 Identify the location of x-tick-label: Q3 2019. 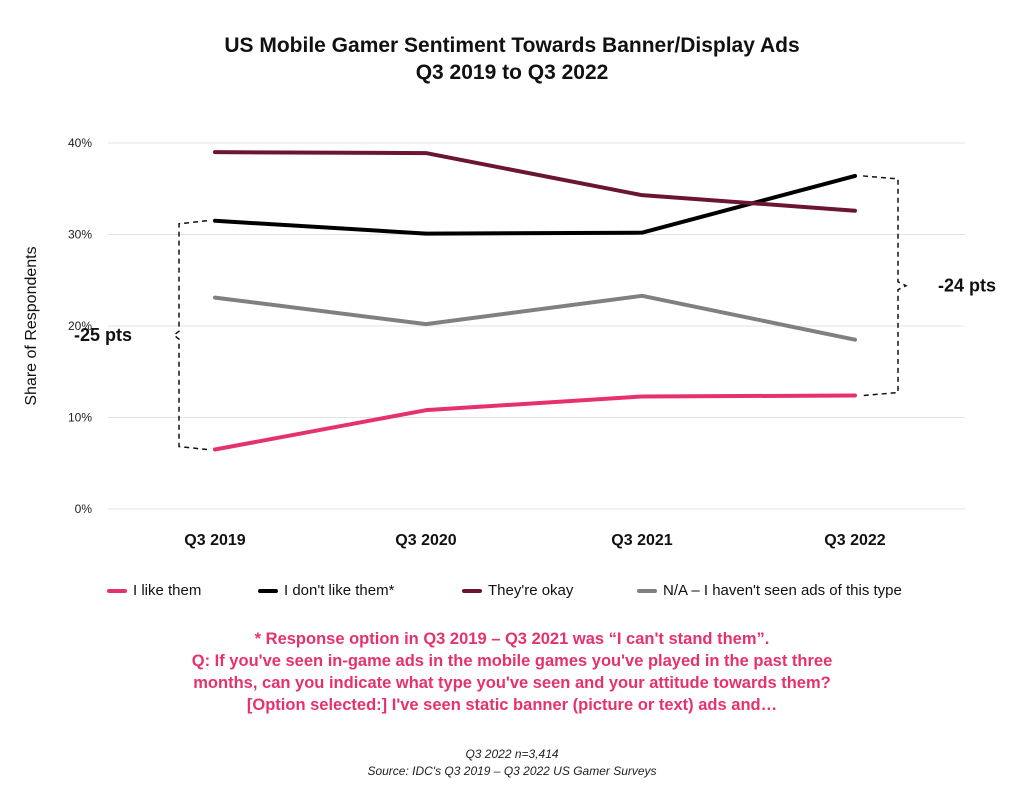
(214, 540).